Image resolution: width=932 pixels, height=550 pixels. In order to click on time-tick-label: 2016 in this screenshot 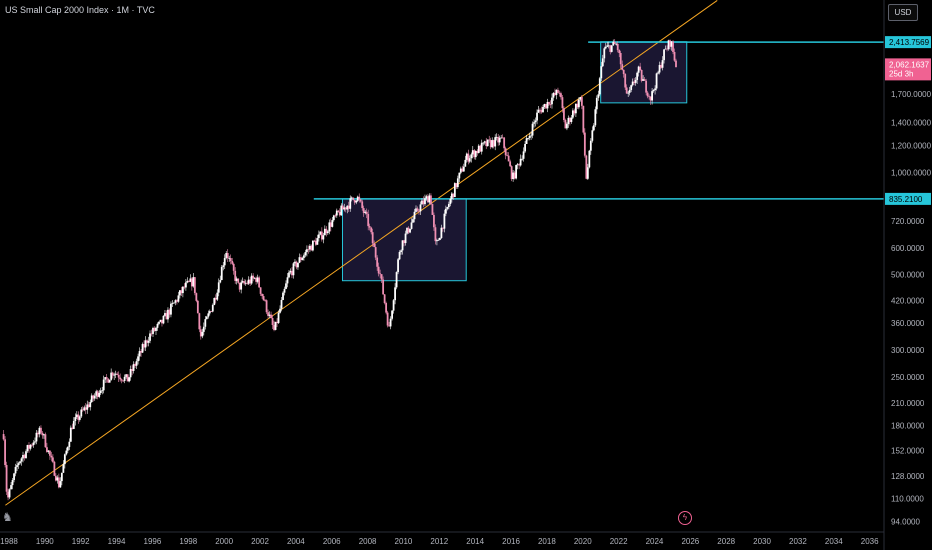, I will do `click(511, 541)`.